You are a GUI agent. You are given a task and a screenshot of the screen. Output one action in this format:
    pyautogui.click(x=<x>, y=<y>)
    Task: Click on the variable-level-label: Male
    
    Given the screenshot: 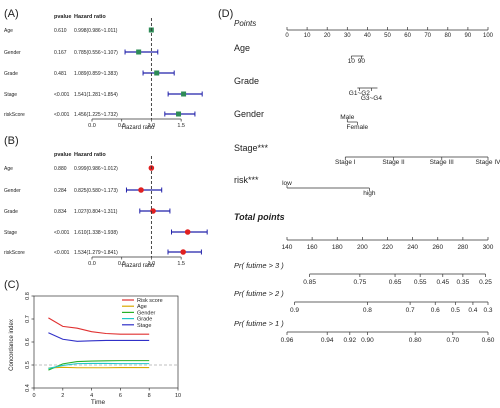 What is the action you would take?
    pyautogui.click(x=347, y=117)
    